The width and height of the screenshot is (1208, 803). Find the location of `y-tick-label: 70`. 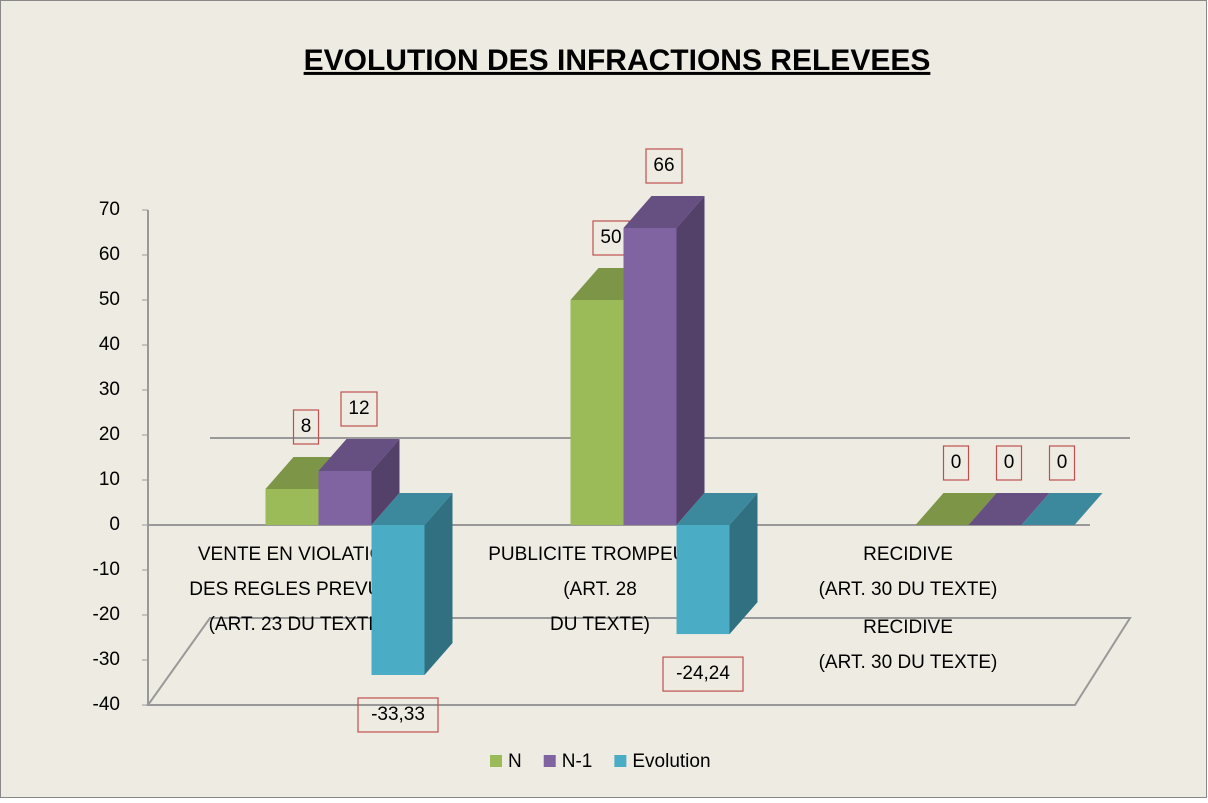

y-tick-label: 70 is located at coordinates (109, 209).